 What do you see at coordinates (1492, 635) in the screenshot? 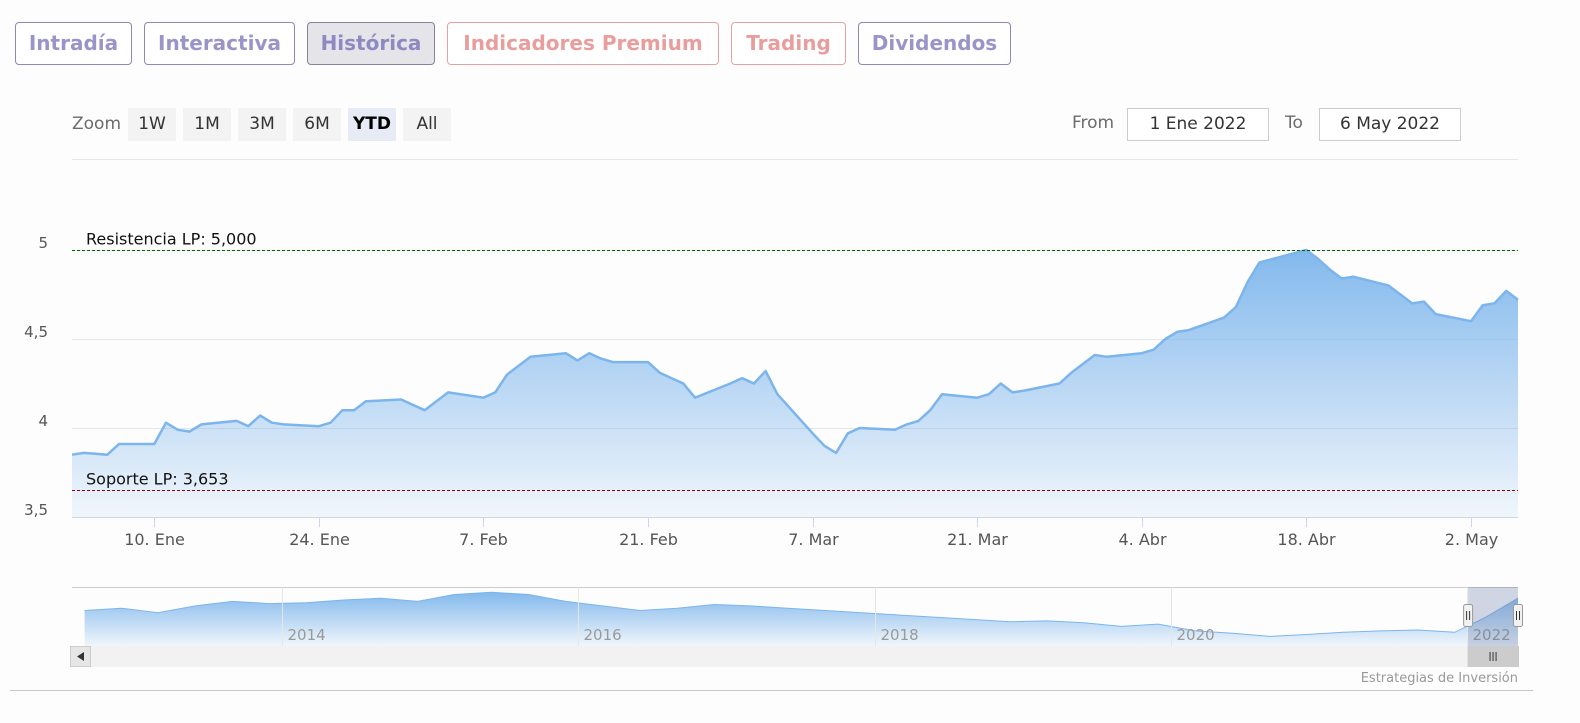
I see `navigator-tick-label: 2022` at bounding box center [1492, 635].